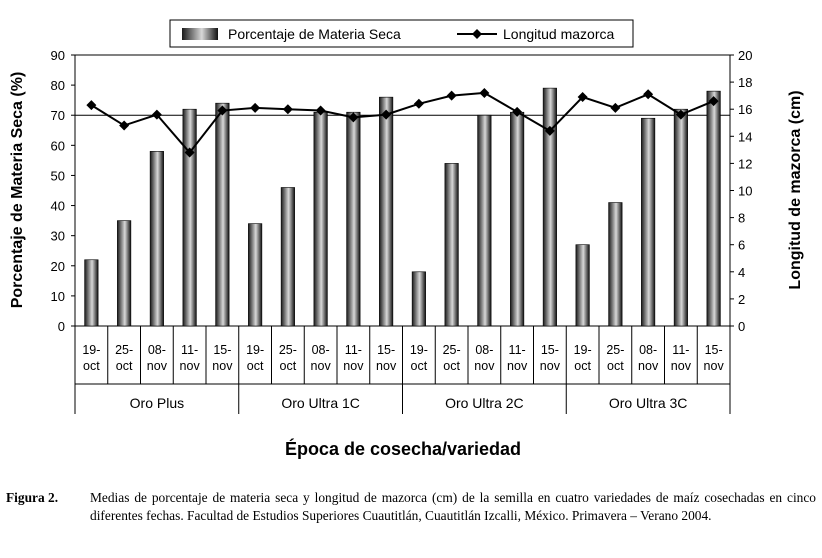  What do you see at coordinates (741, 272) in the screenshot?
I see `right-tick-label: 4` at bounding box center [741, 272].